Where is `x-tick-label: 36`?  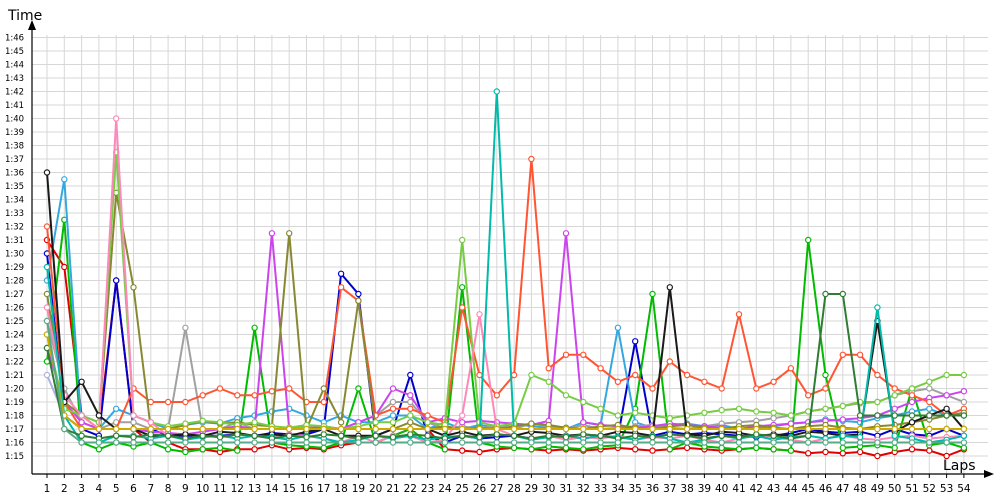 x-tick-label: 36 is located at coordinates (653, 489).